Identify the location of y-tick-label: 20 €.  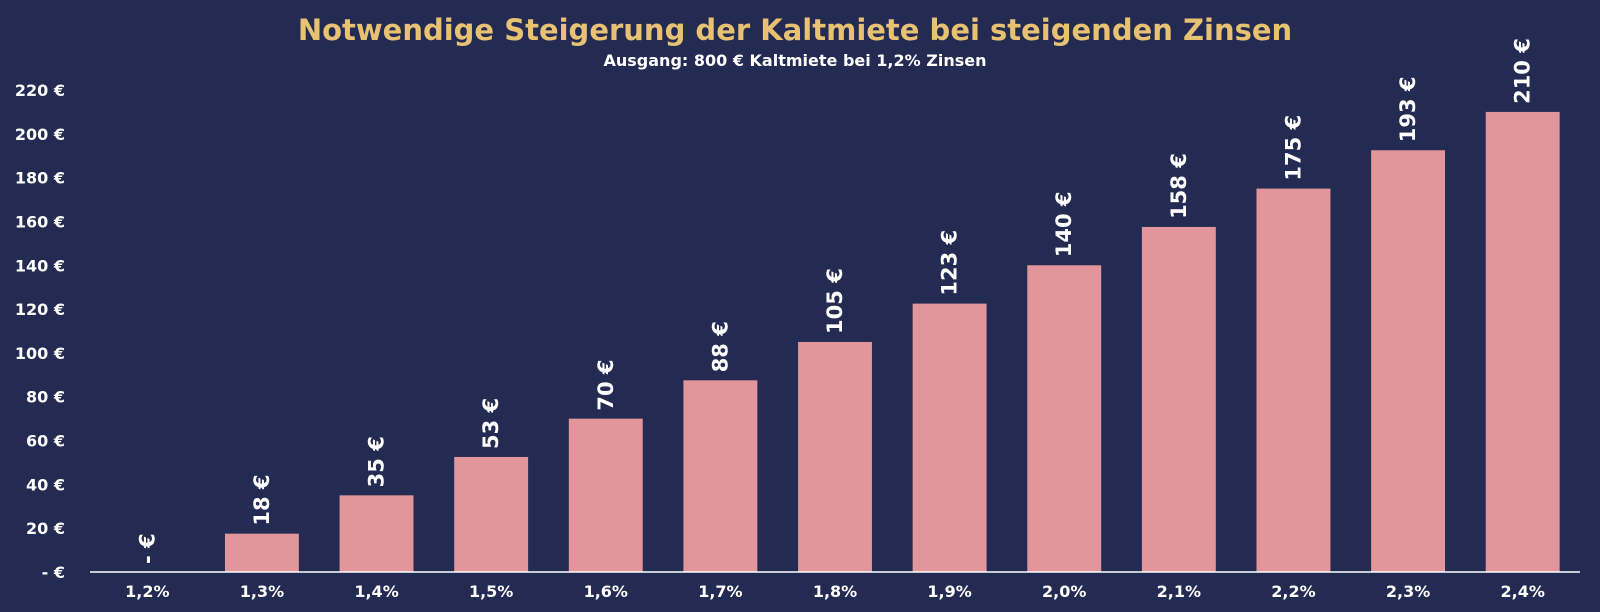
(45, 528).